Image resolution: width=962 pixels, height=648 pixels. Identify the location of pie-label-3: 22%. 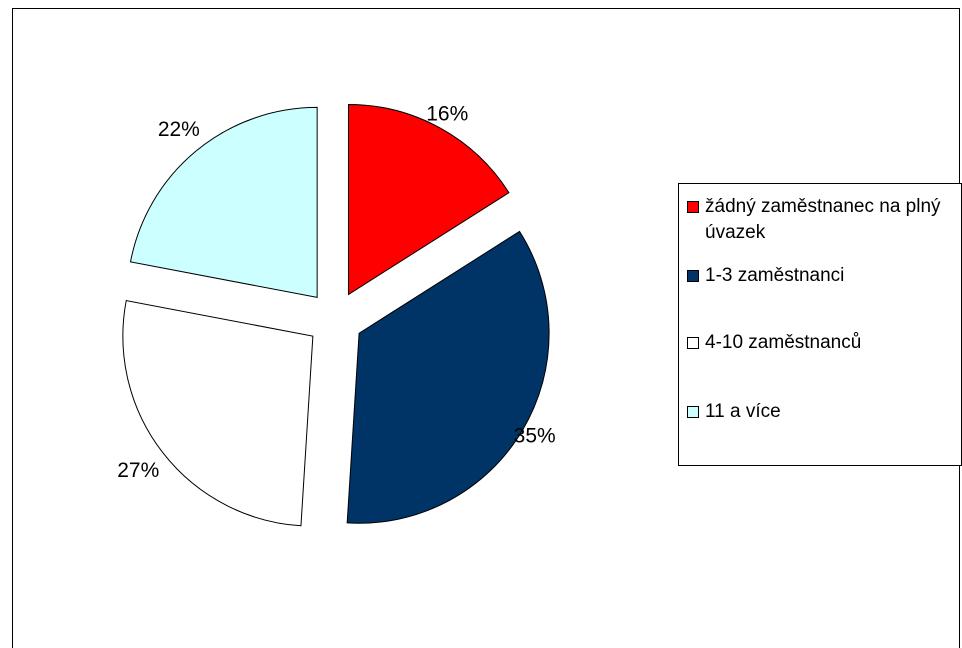
(179, 129).